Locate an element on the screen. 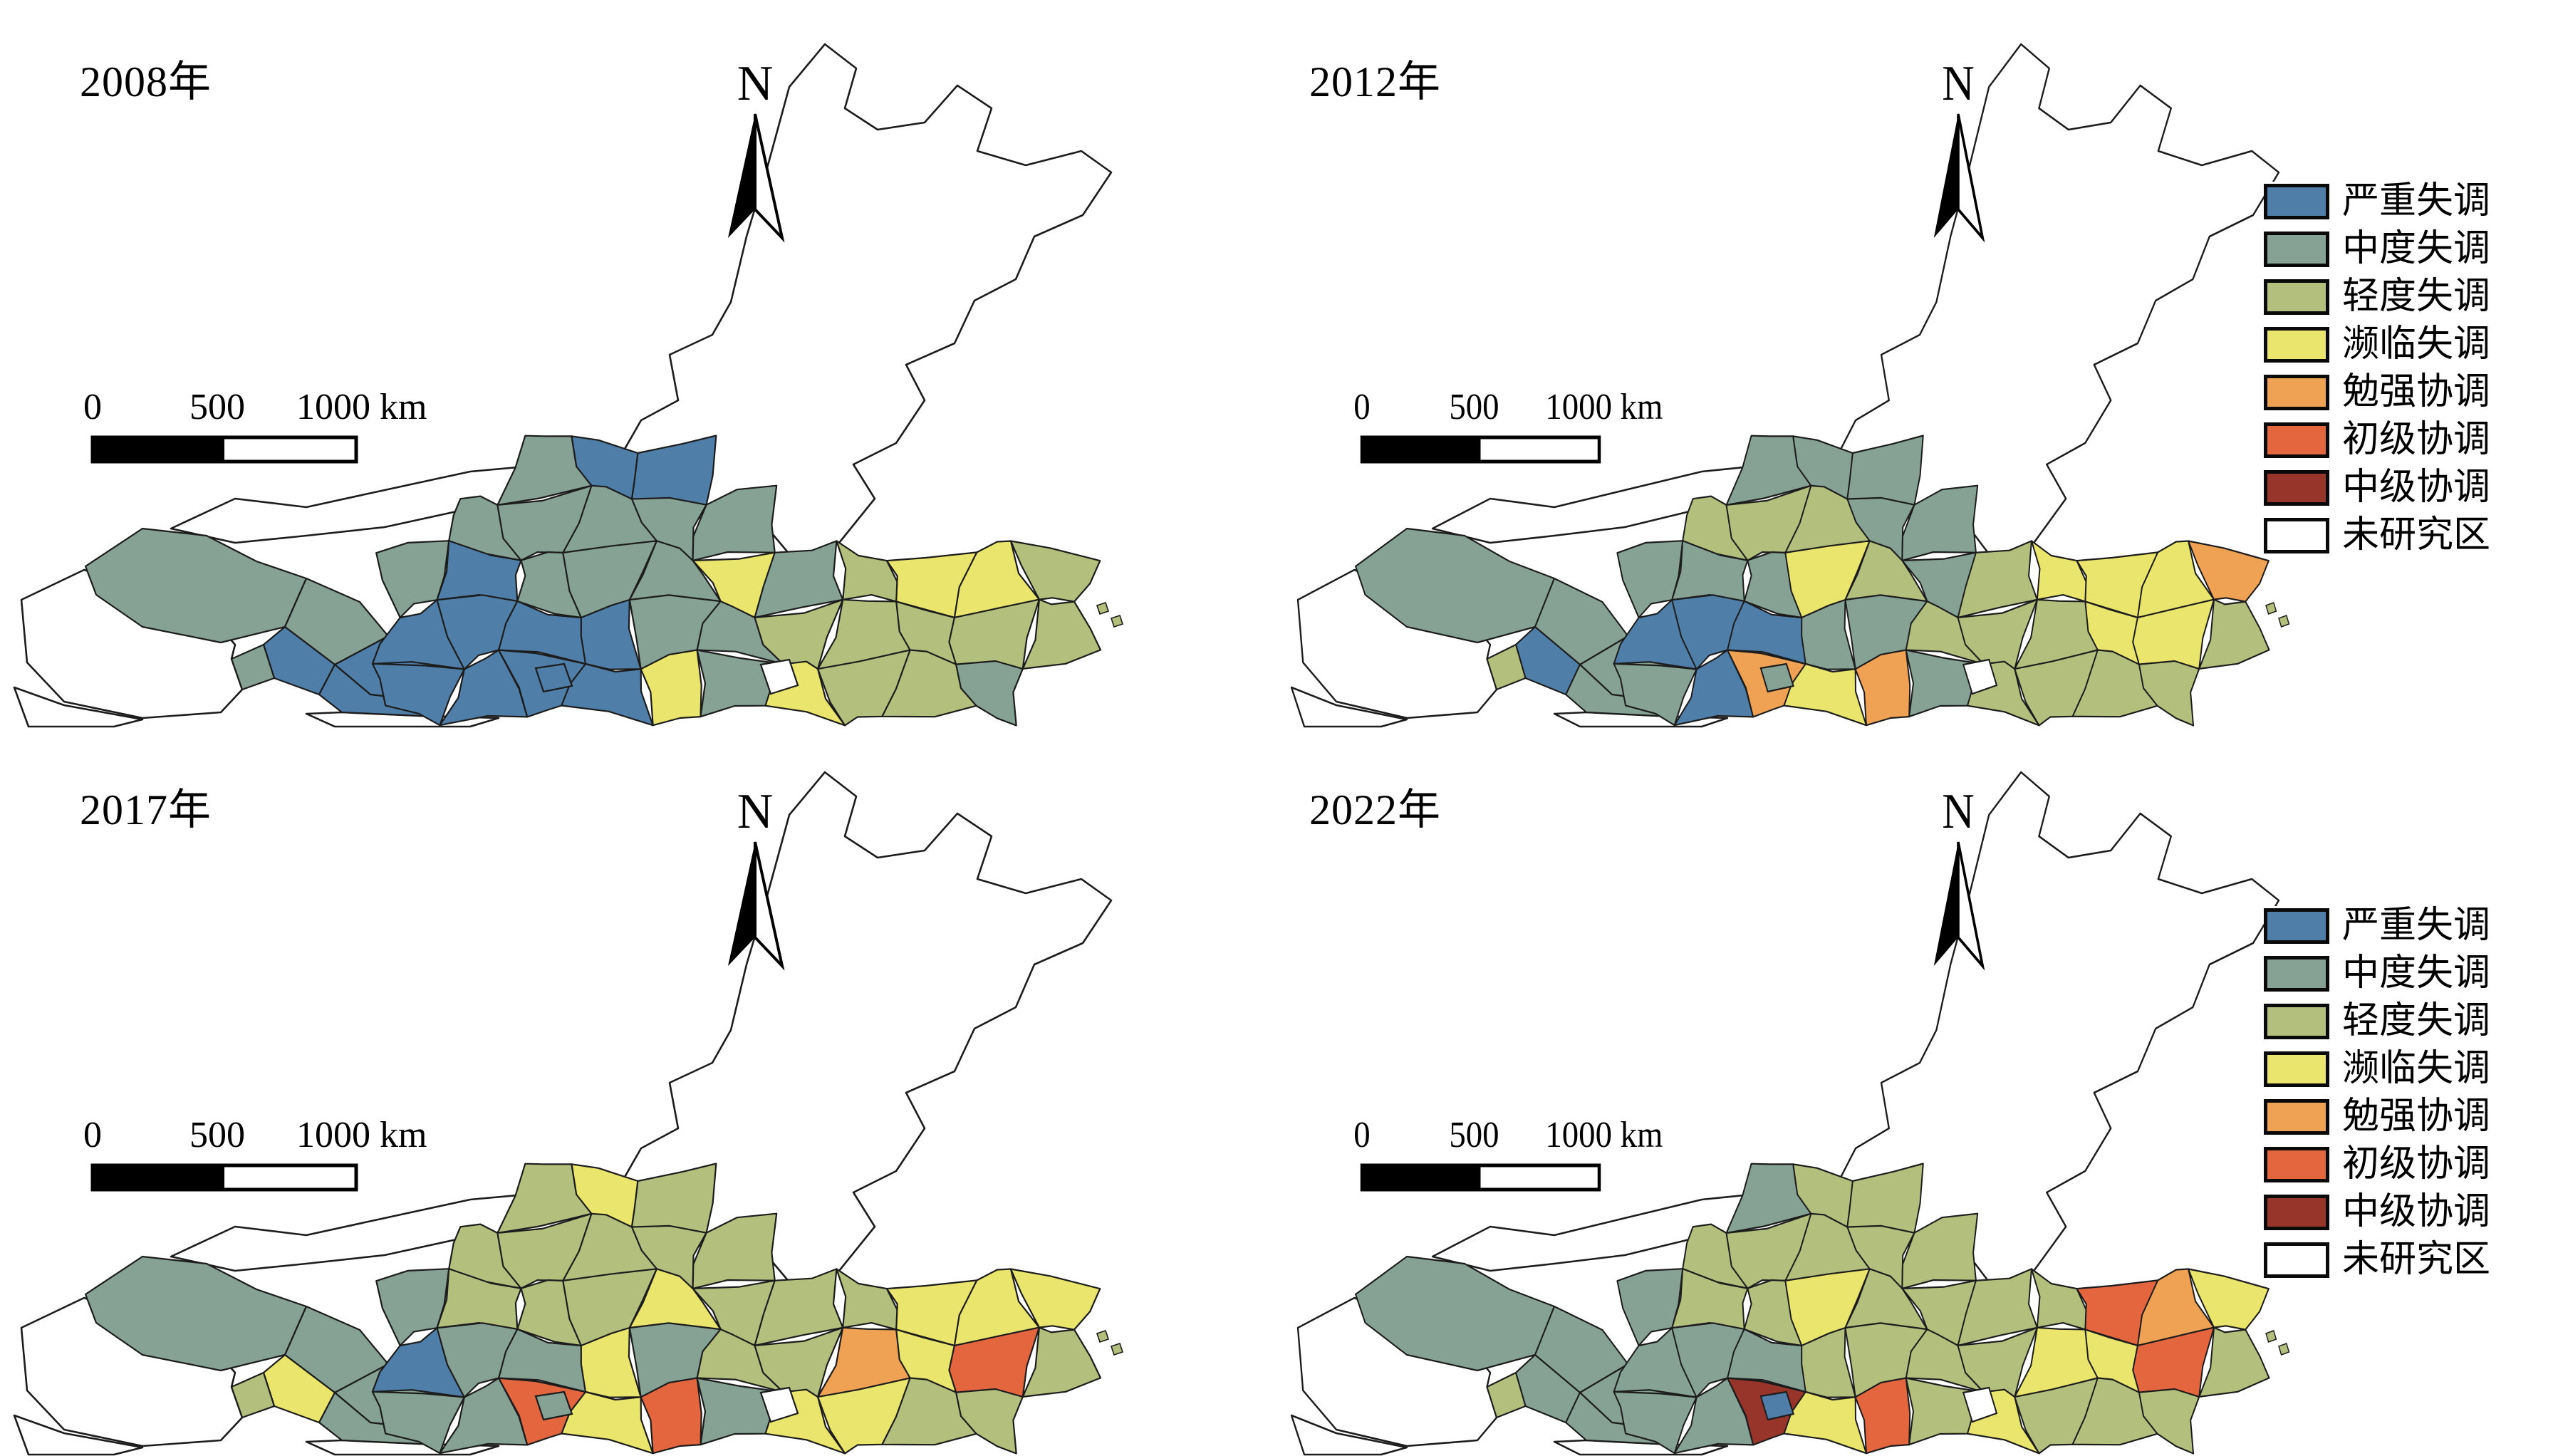  legend-item-level-6: 初级协调 is located at coordinates (2408, 1165).